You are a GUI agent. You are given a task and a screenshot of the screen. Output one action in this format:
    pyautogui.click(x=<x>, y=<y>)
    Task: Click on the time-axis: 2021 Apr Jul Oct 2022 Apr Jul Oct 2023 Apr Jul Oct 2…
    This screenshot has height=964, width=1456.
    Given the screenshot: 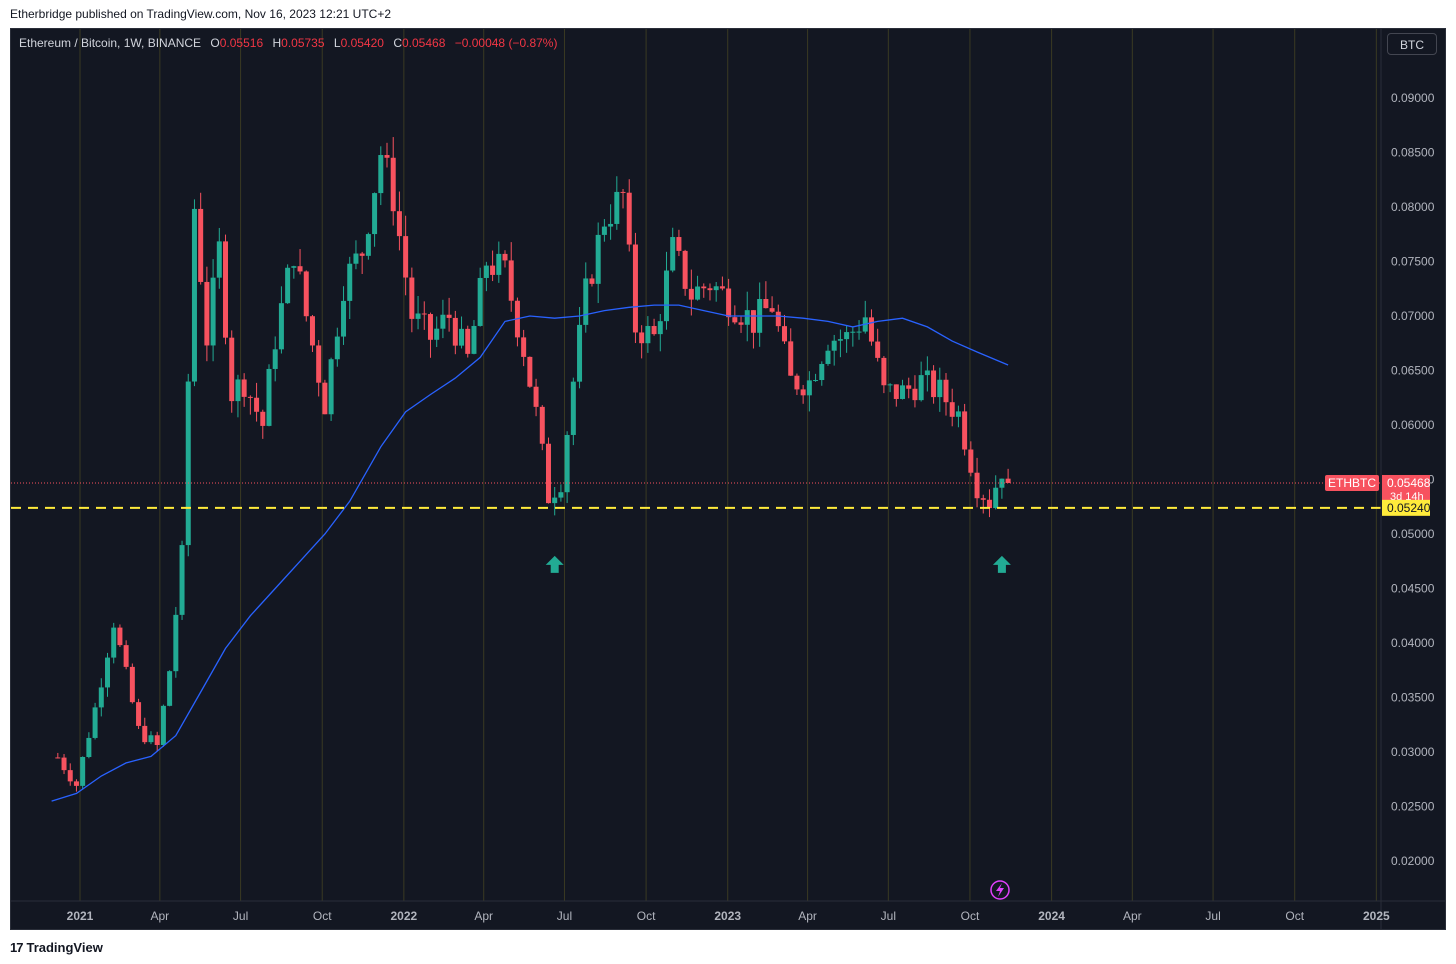 What is the action you would take?
    pyautogui.click(x=728, y=911)
    